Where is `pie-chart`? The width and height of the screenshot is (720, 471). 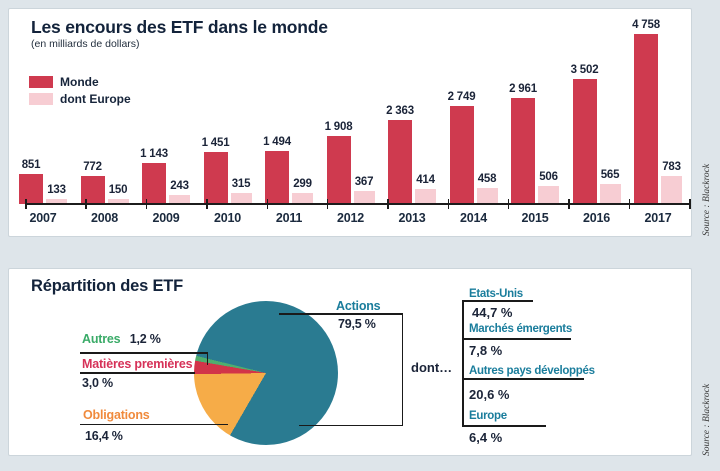
pie-chart is located at coordinates (266, 373).